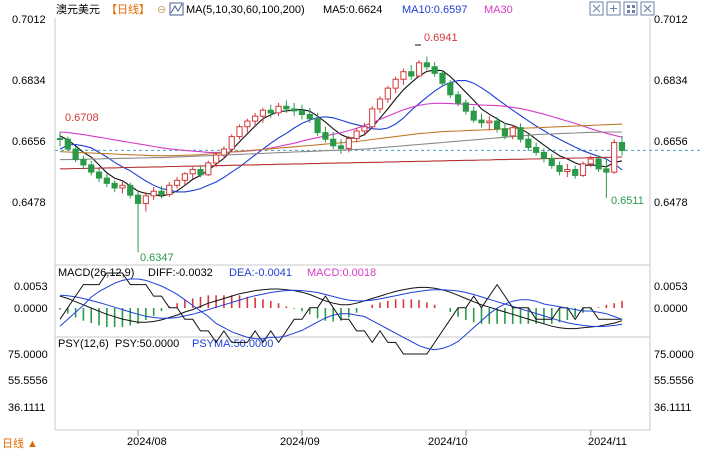 The width and height of the screenshot is (702, 451). Describe the element at coordinates (647, 8) in the screenshot. I see `close-icon` at that location.